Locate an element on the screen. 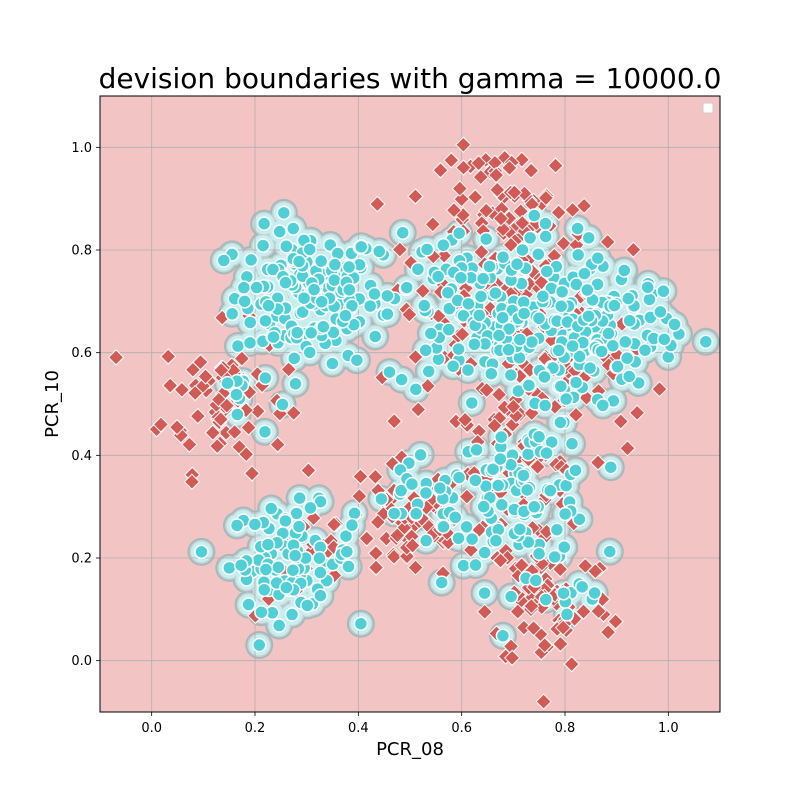 Image resolution: width=800 pixels, height=800 pixels. x-tick-label: 0.4 is located at coordinates (358, 728).